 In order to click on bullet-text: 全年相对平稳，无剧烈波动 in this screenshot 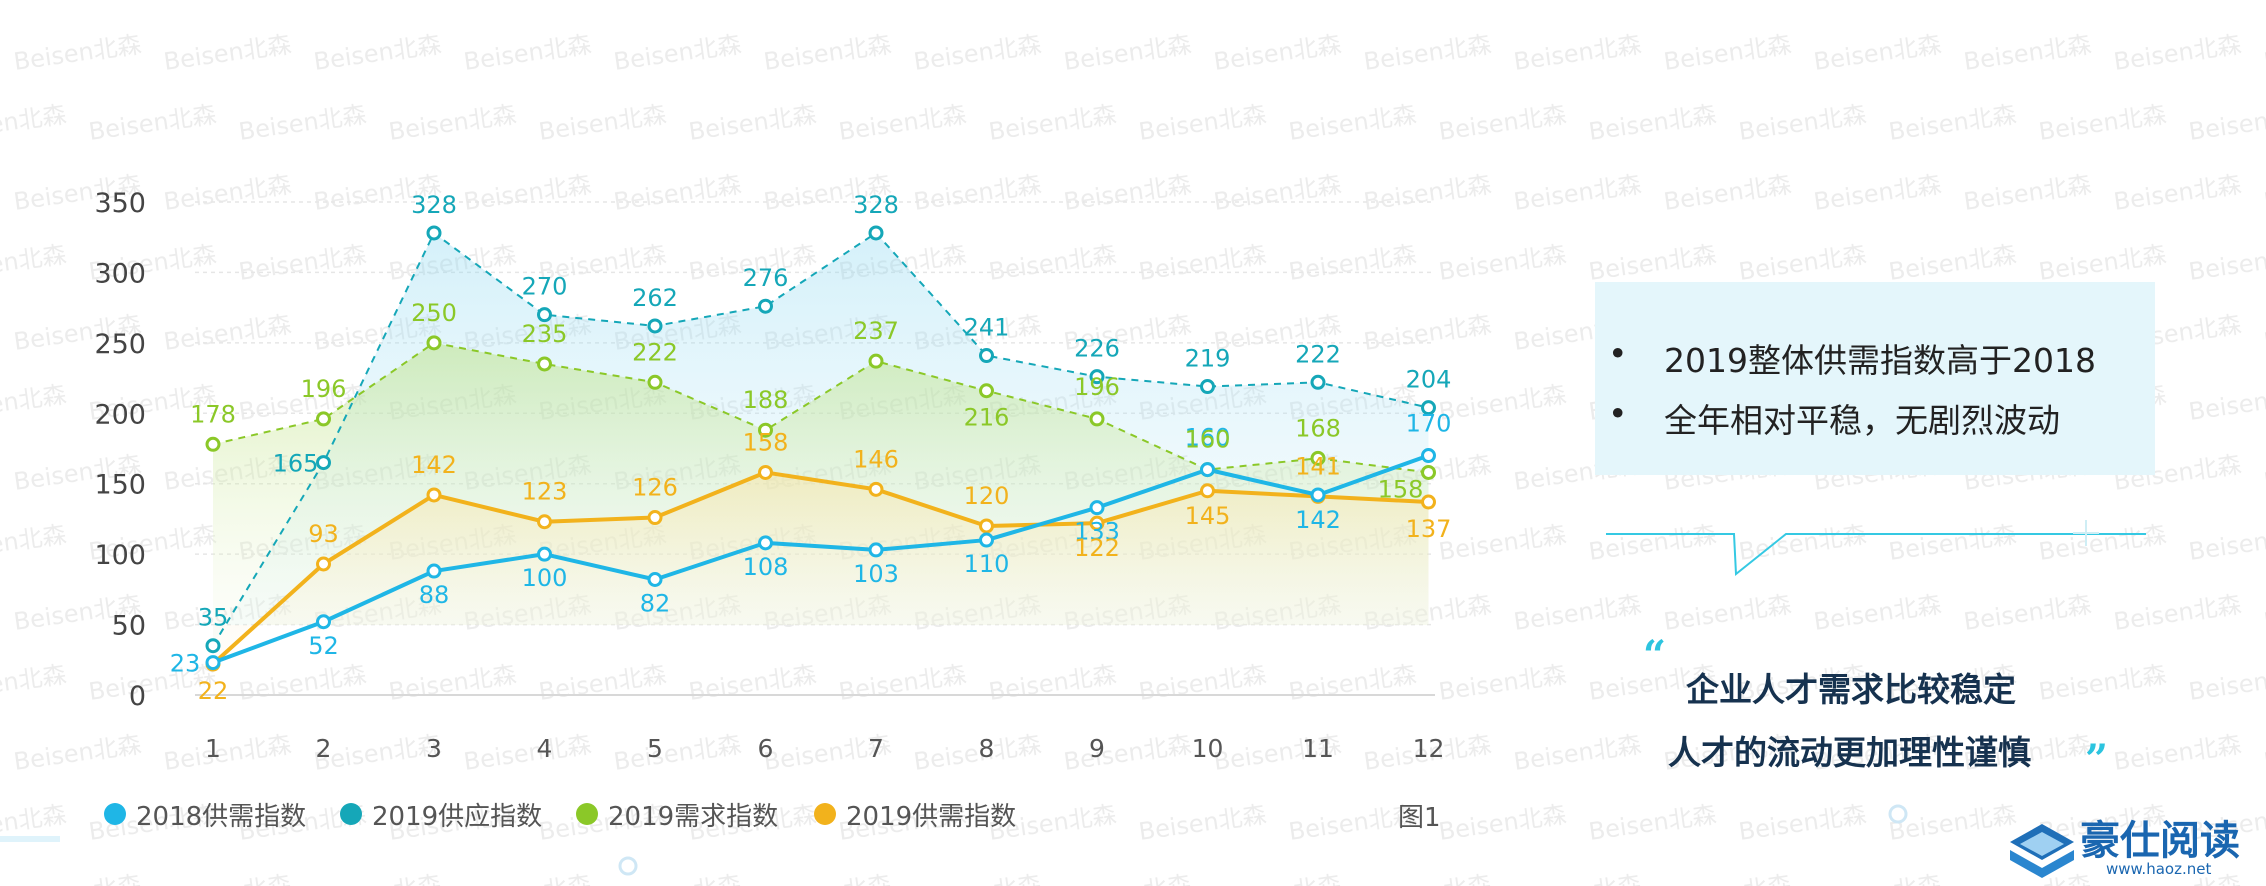, I will do `click(1862, 420)`.